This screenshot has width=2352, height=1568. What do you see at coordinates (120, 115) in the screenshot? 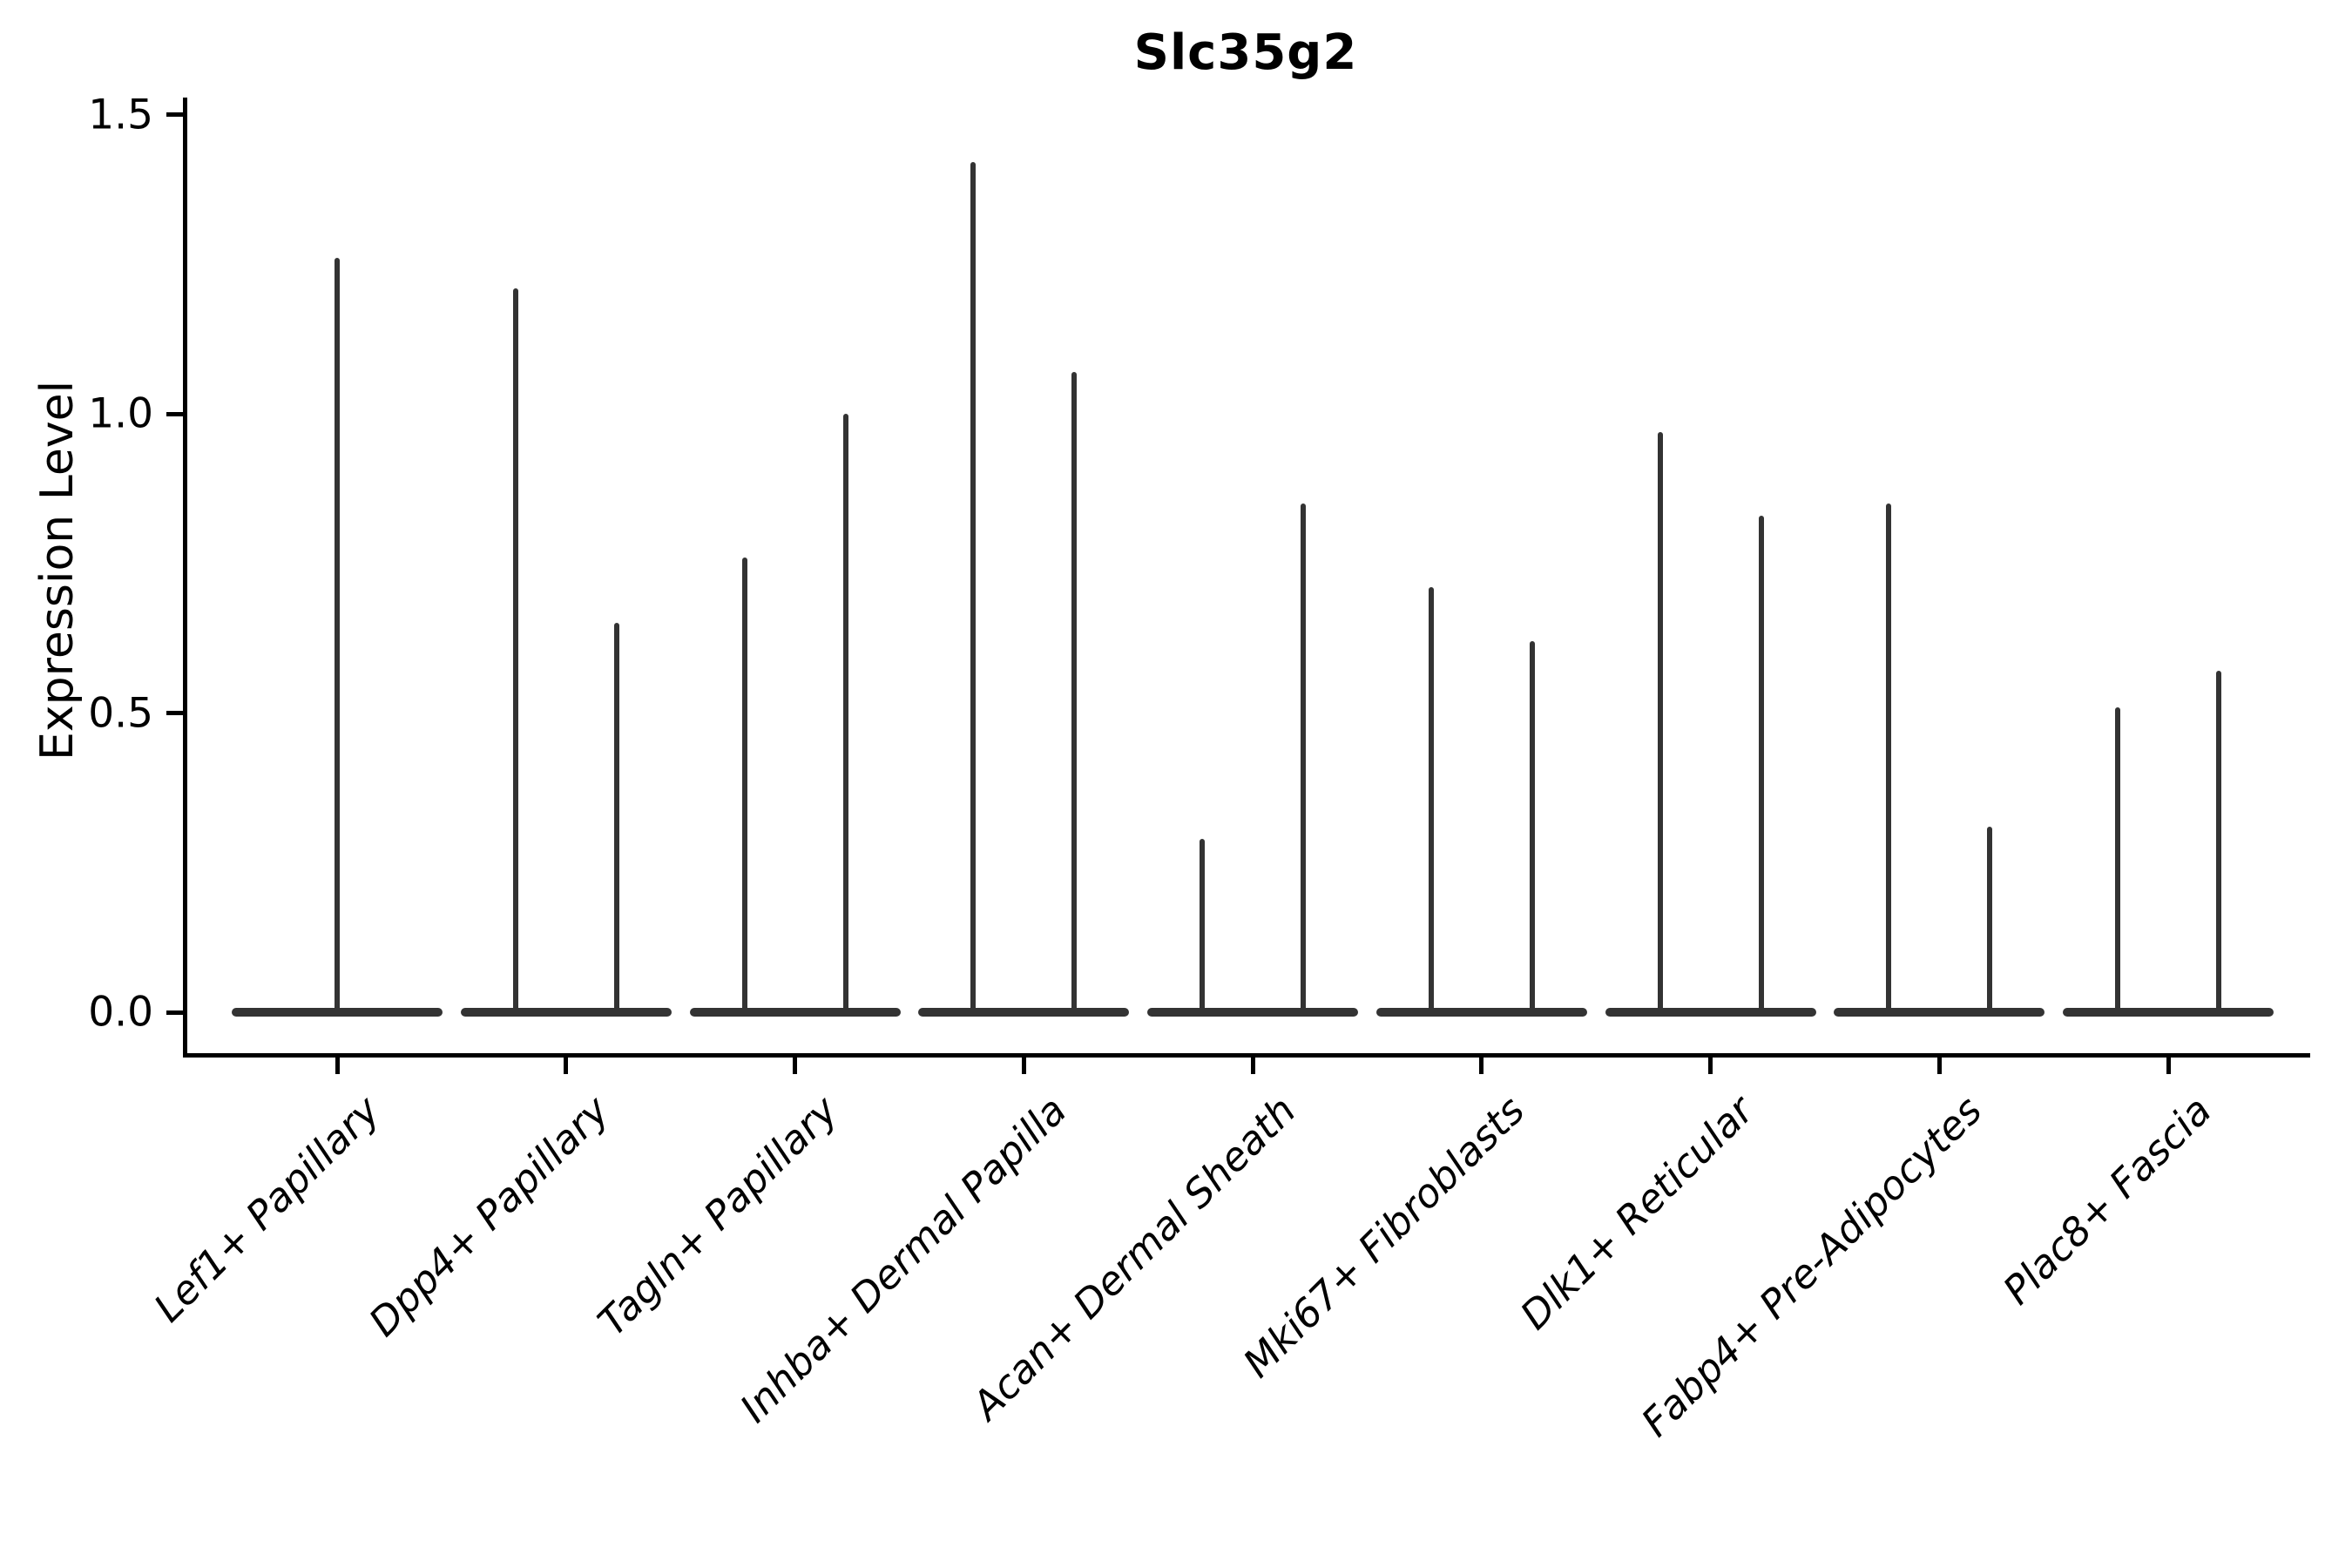
I see `y-tick-label: 1.5` at bounding box center [120, 115].